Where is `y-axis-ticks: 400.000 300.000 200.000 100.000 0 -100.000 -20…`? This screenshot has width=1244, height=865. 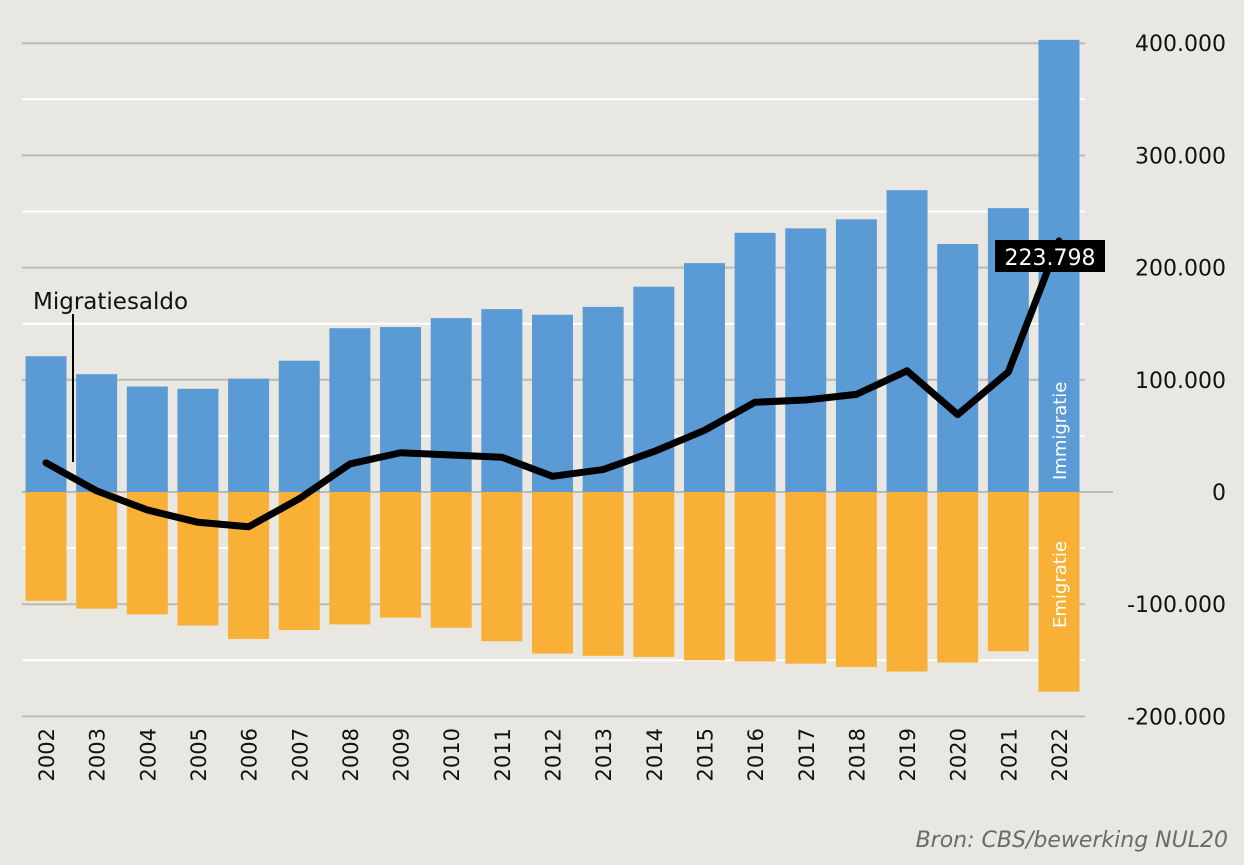 y-axis-ticks: 400.000 300.000 200.000 100.000 0 -100.000 -20… is located at coordinates (1176, 381).